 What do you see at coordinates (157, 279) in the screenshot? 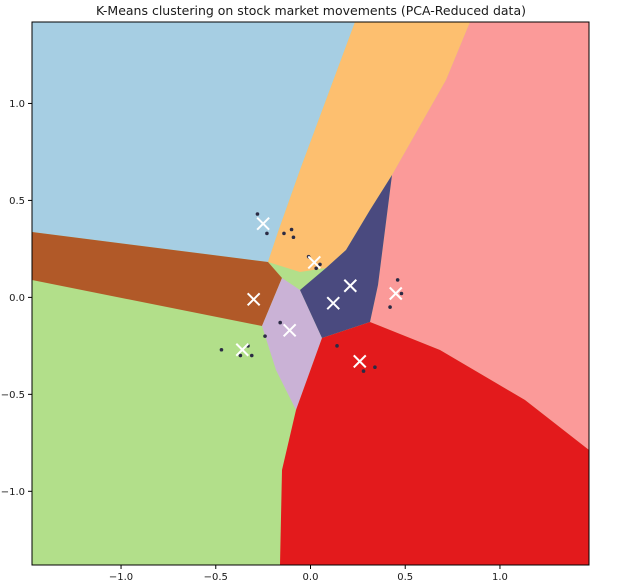
I see `region-brown` at bounding box center [157, 279].